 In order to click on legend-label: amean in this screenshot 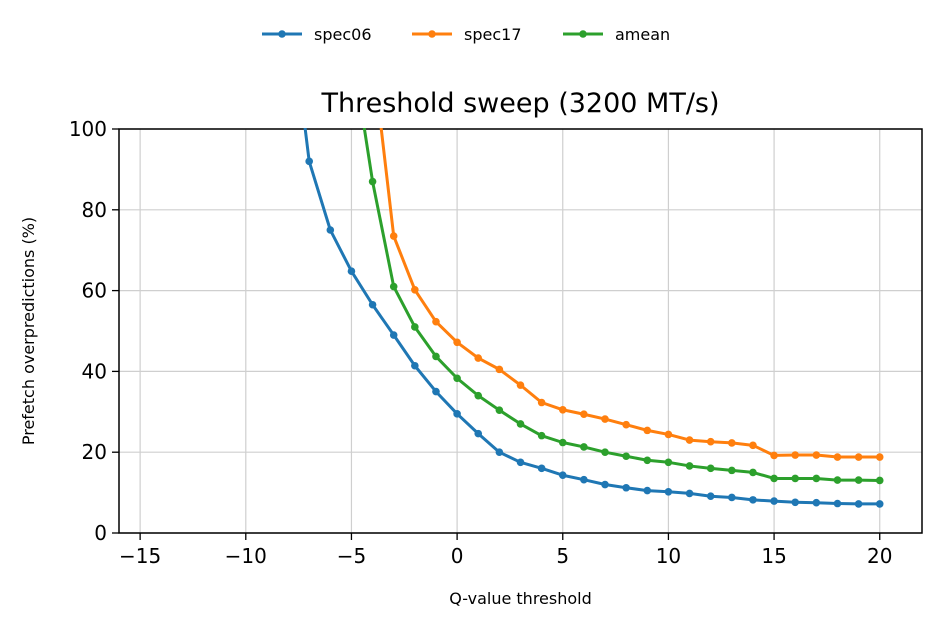, I will do `click(642, 34)`.